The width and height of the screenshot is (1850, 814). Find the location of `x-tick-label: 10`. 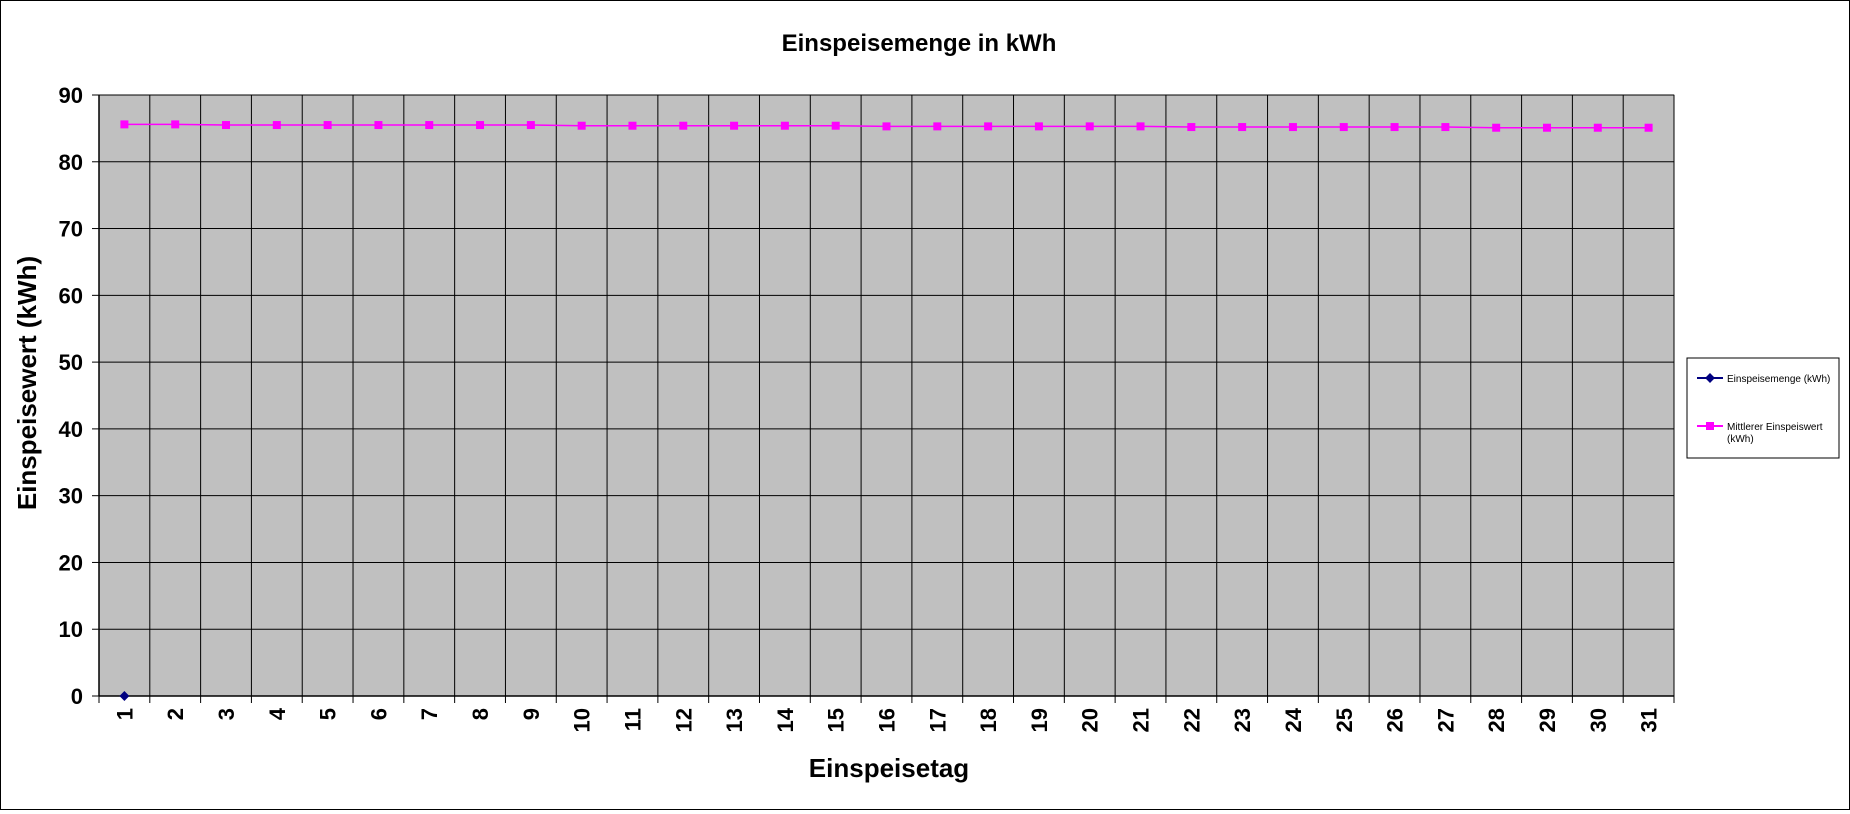

x-tick-label: 10 is located at coordinates (582, 720).